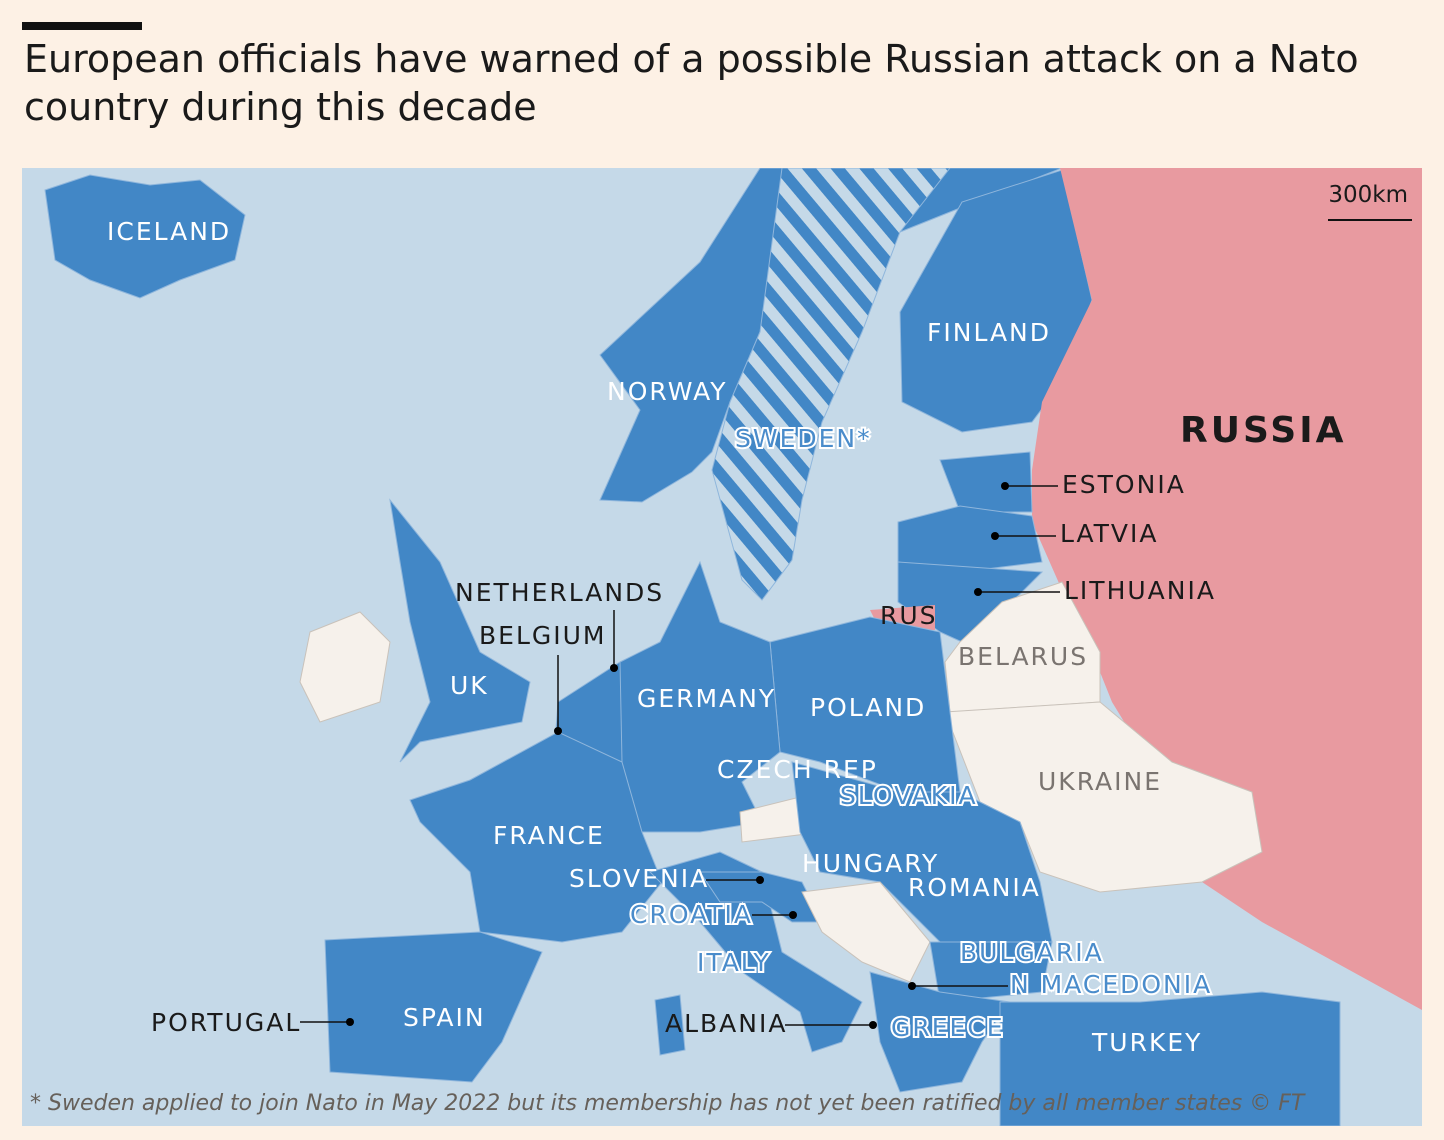  What do you see at coordinates (734, 962) in the screenshot?
I see `country-label: ITALY` at bounding box center [734, 962].